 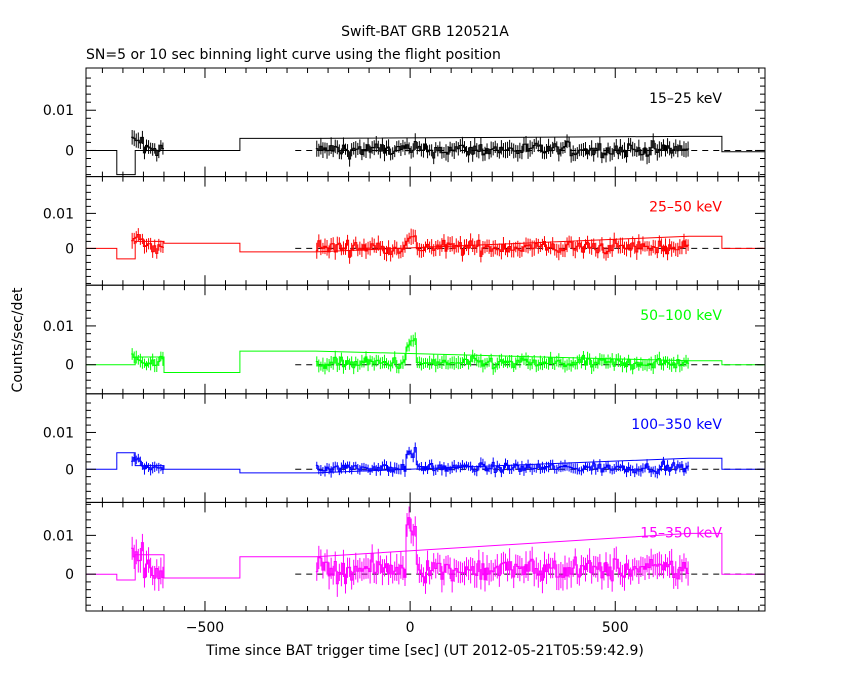 I want to click on panel-4: 0 0.01 100–350 keV, so click(x=404, y=448).